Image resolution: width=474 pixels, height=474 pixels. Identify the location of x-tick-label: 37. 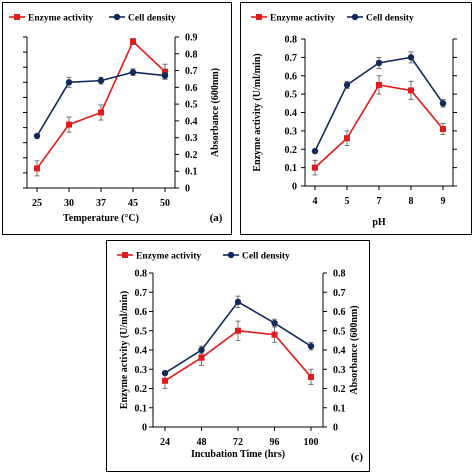
(101, 203).